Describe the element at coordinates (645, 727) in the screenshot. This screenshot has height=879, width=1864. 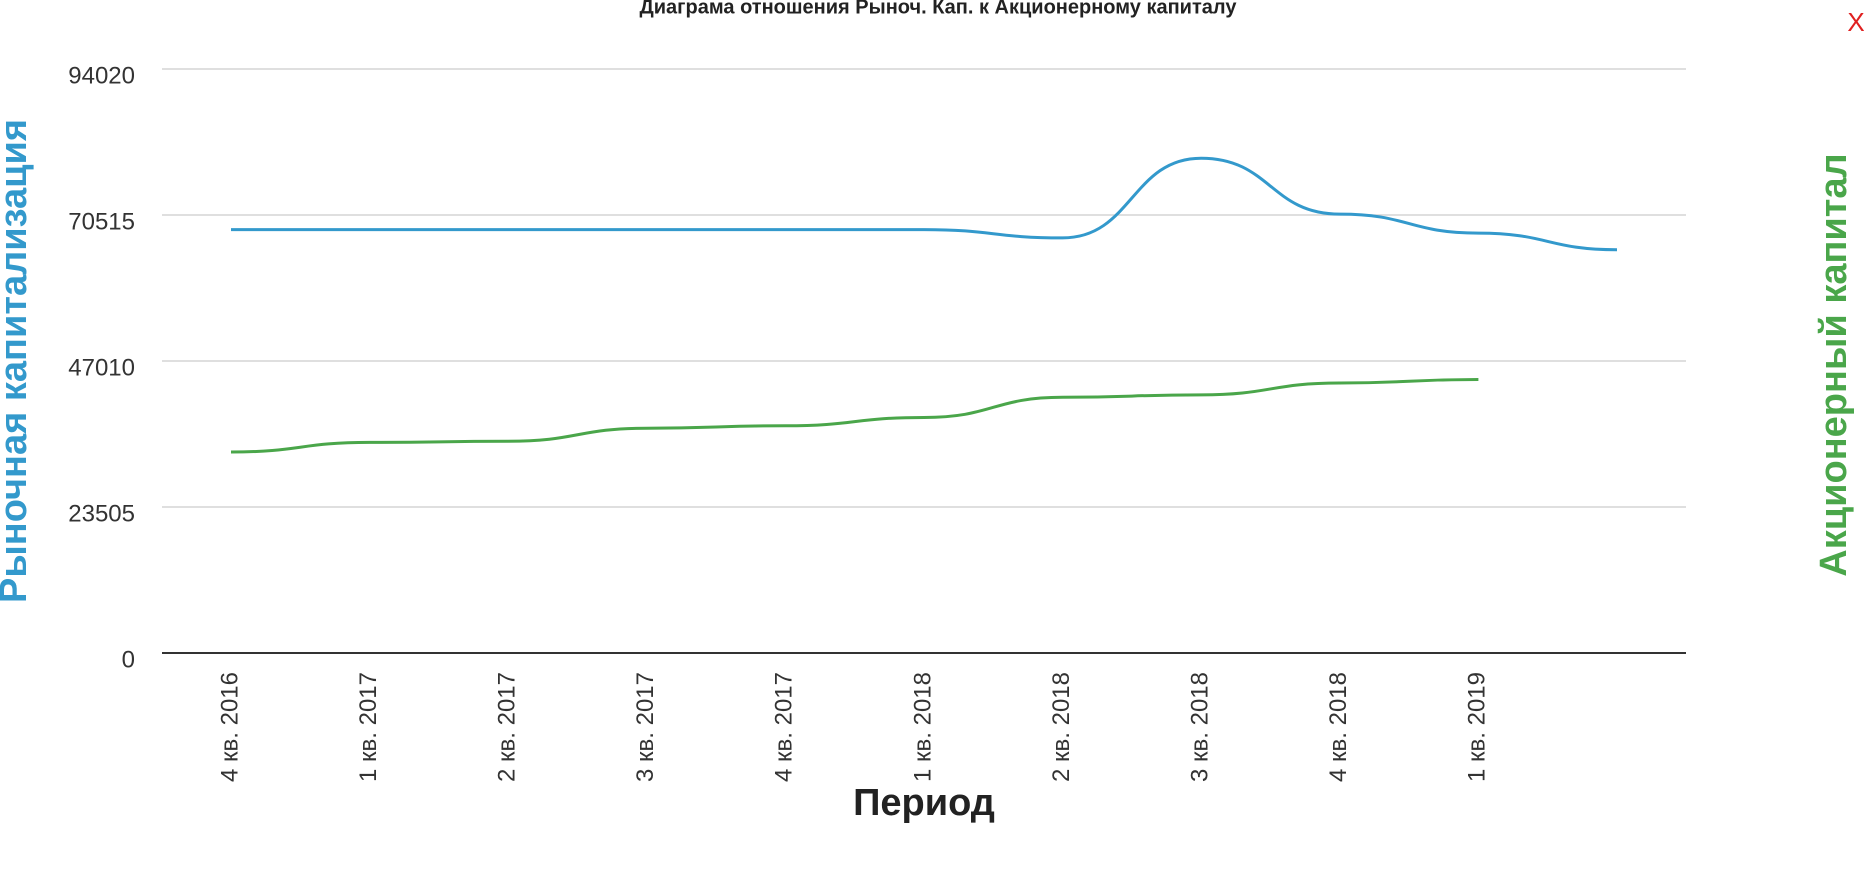
I see `x-tick-label: 3 кв. 2017` at that location.